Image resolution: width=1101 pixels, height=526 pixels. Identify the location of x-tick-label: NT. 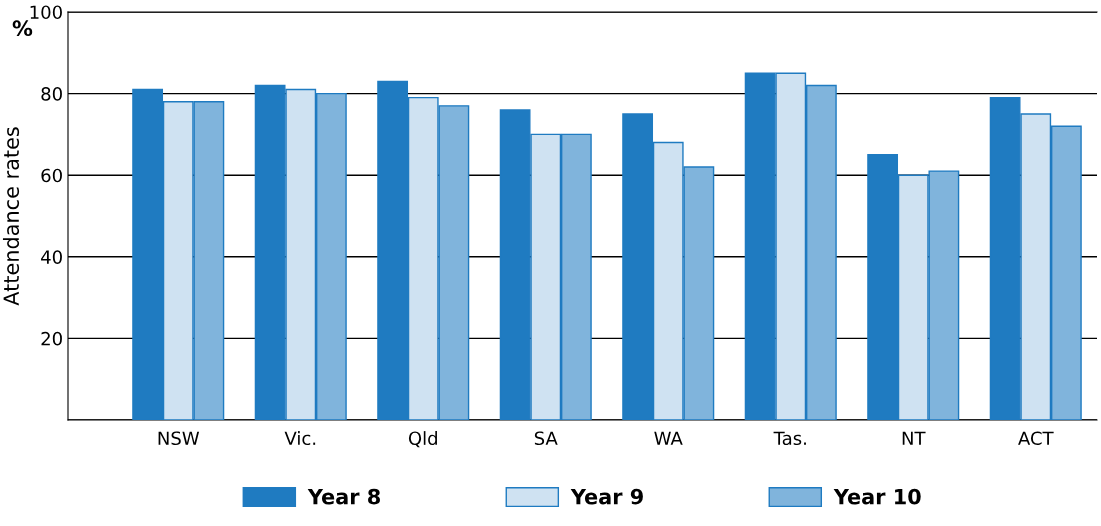
(914, 438).